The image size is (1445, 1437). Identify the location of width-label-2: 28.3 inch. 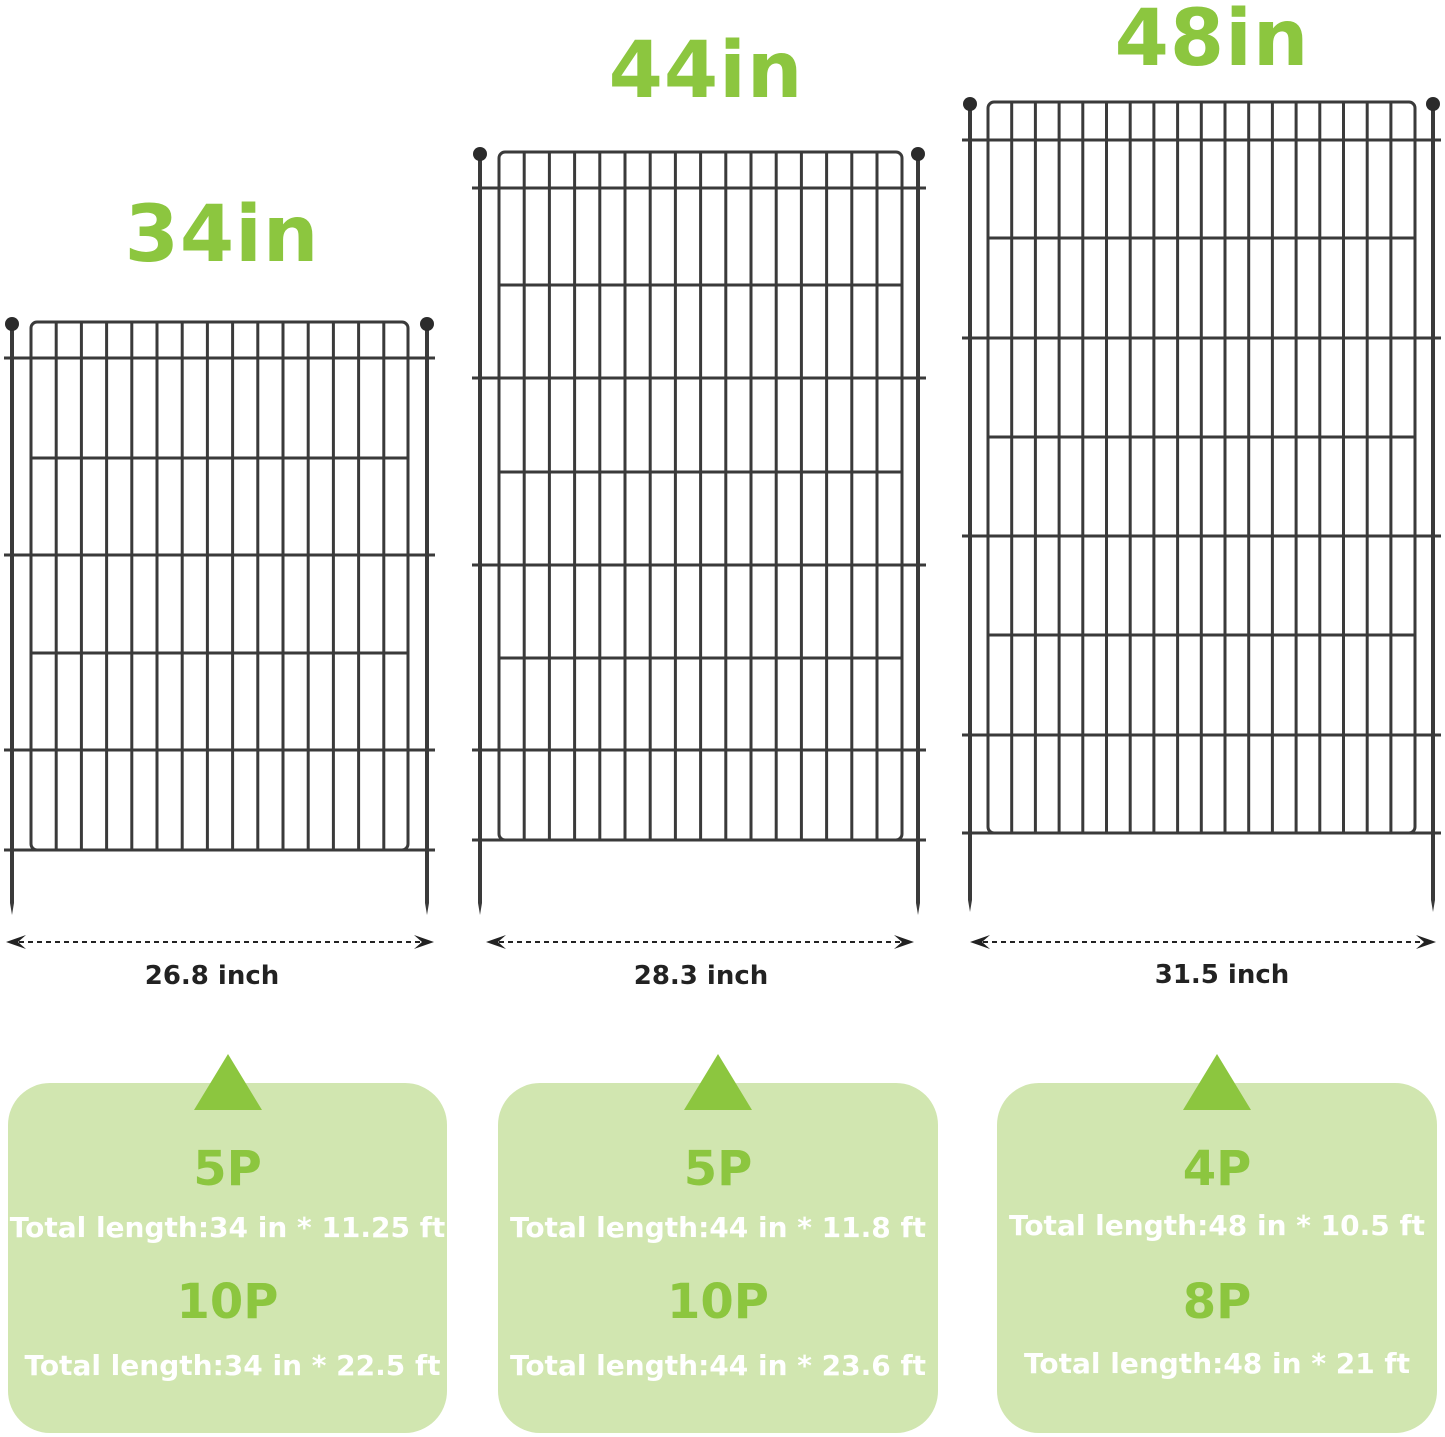
(701, 976).